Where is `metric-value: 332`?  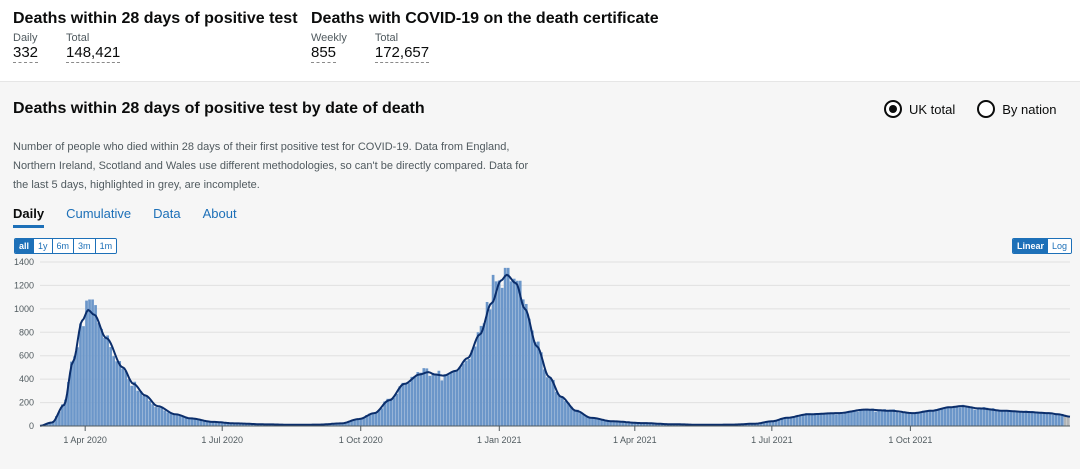
metric-value: 332 is located at coordinates (26, 53).